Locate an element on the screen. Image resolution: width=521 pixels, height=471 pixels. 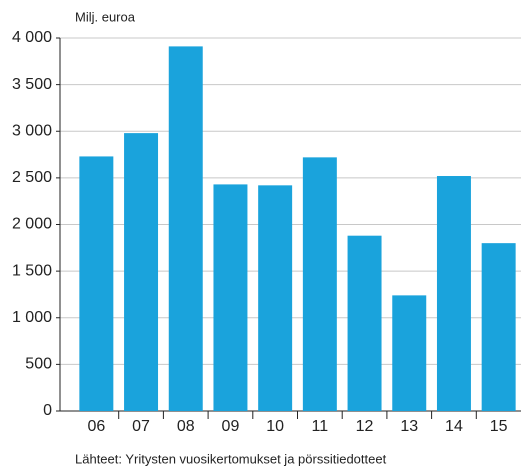
x-tick-label: 09 is located at coordinates (231, 426).